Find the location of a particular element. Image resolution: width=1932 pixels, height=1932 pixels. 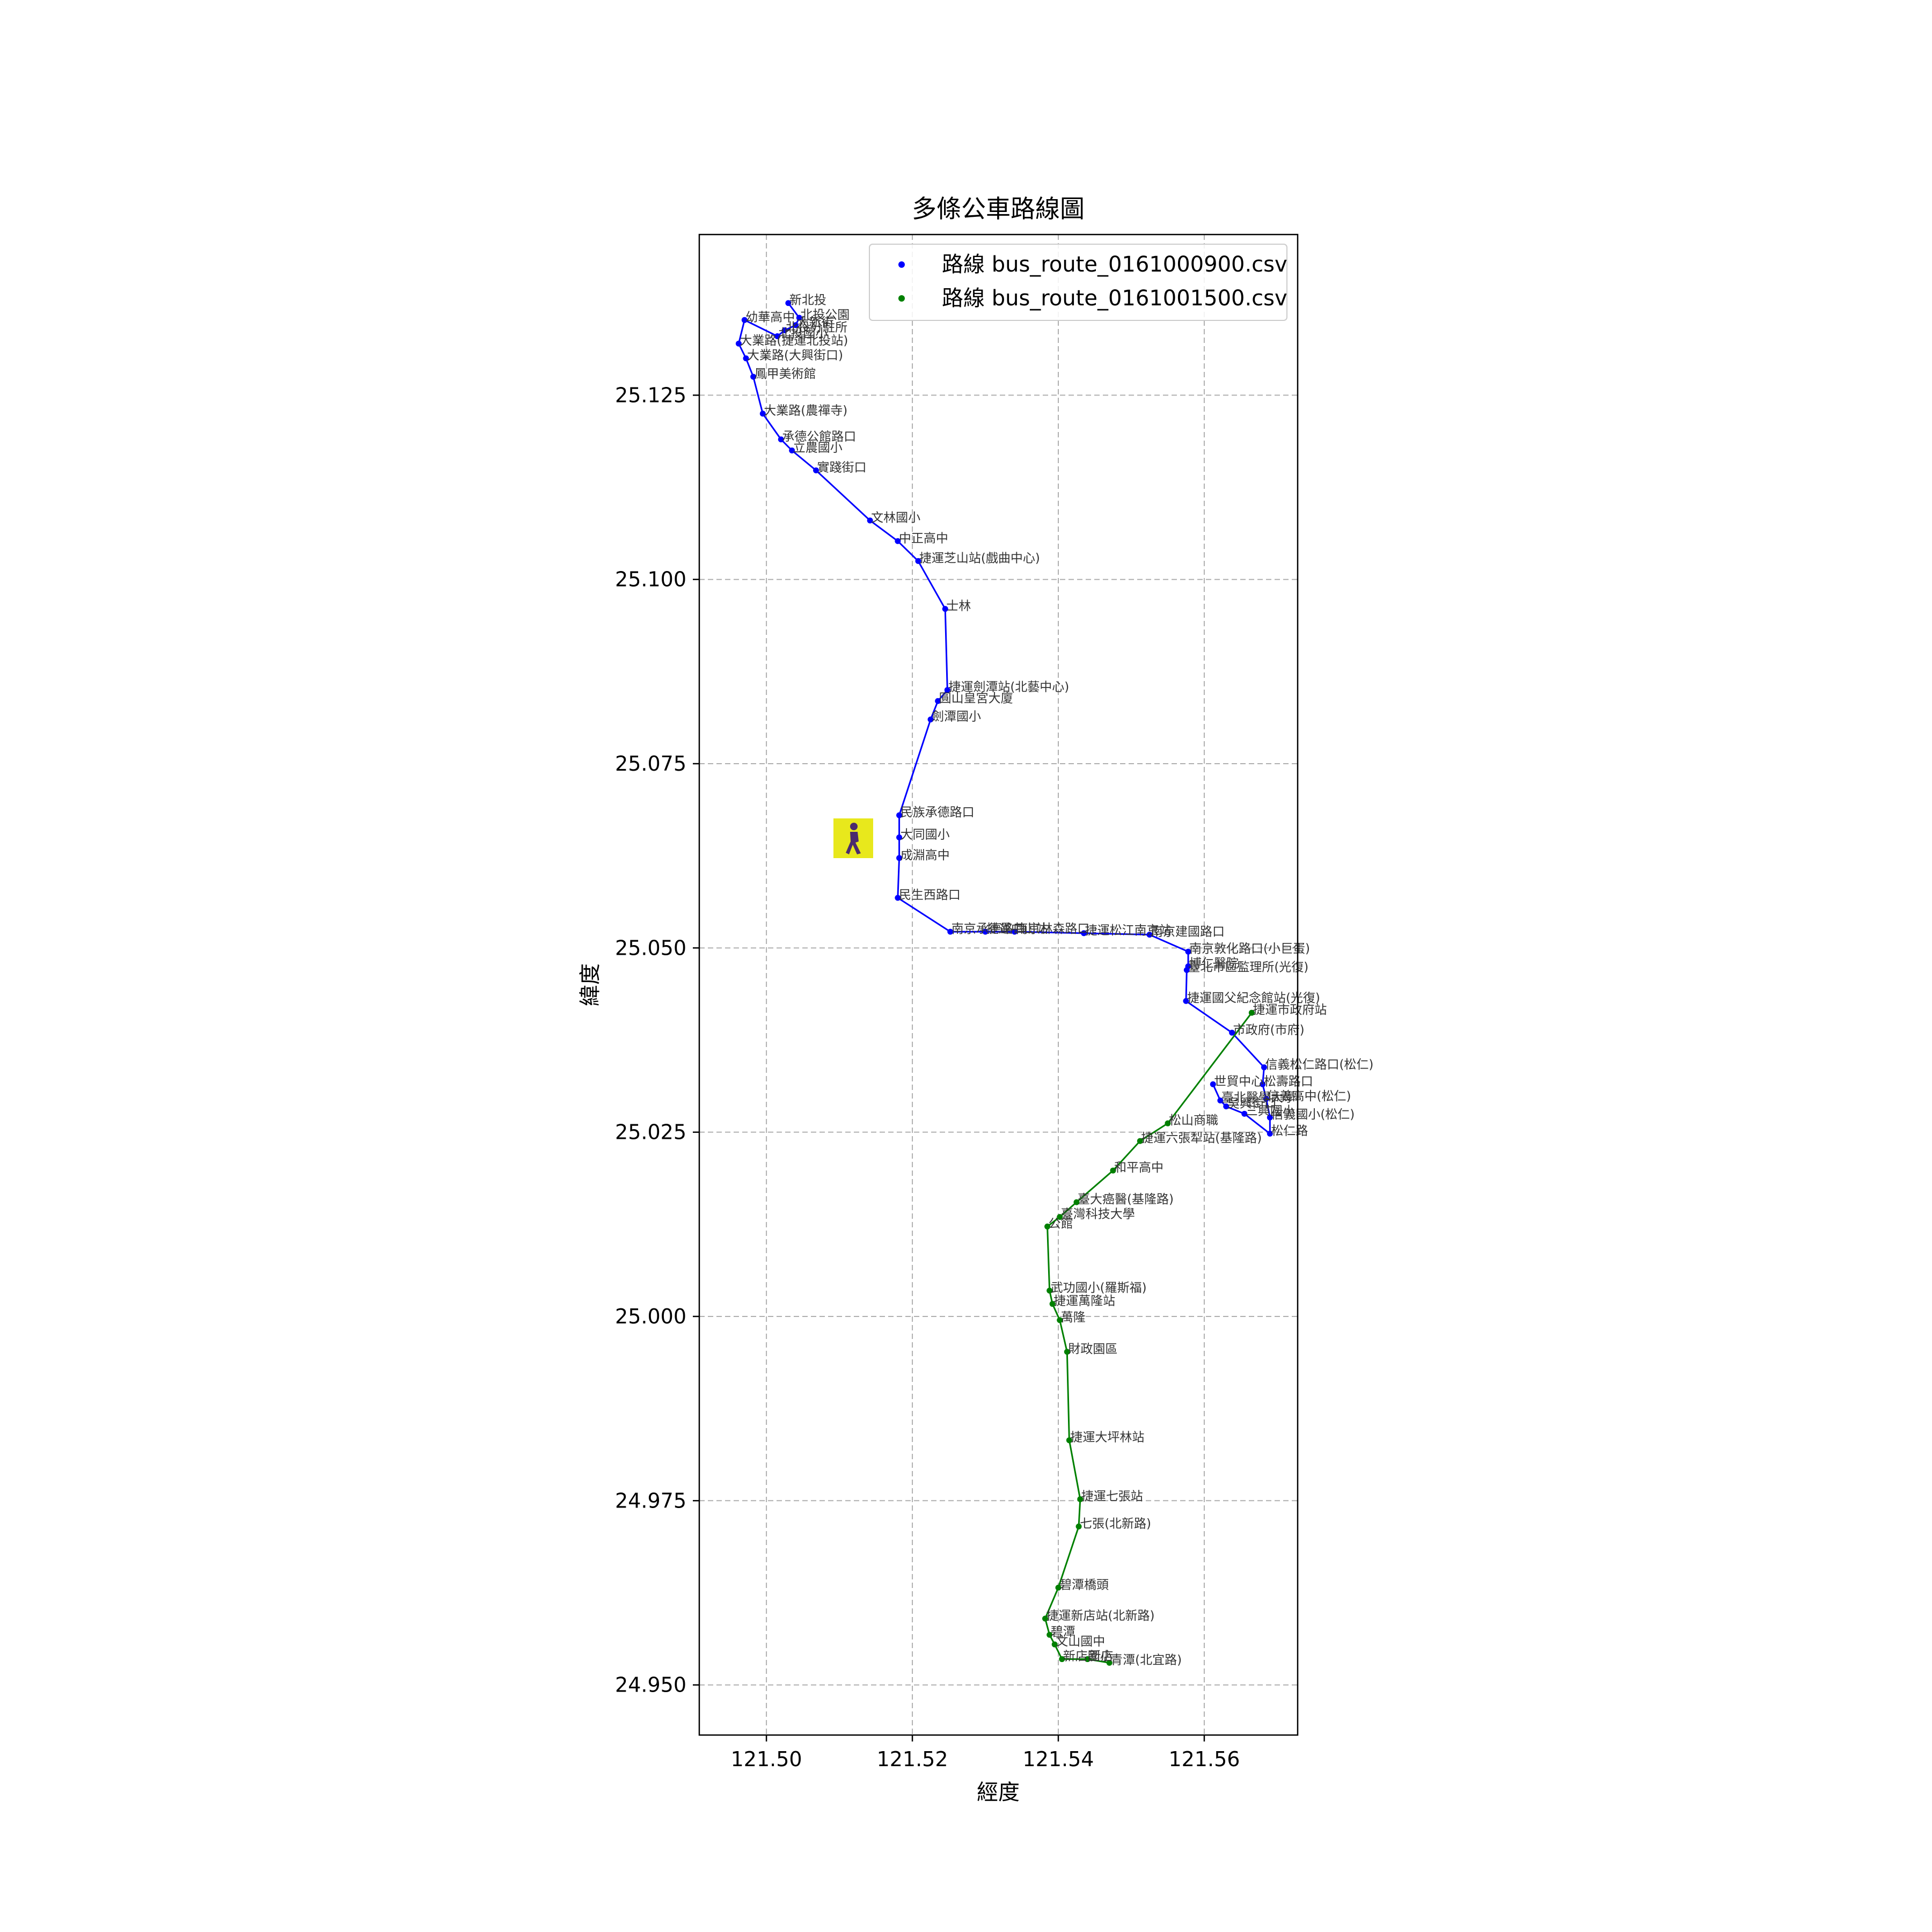

bus-stop-label: 信義國小(松仁) is located at coordinates (1313, 1115).